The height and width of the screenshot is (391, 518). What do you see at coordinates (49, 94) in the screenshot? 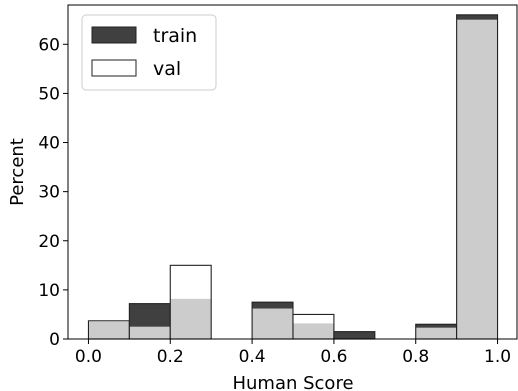
I see `y-tick-label: 50` at bounding box center [49, 94].